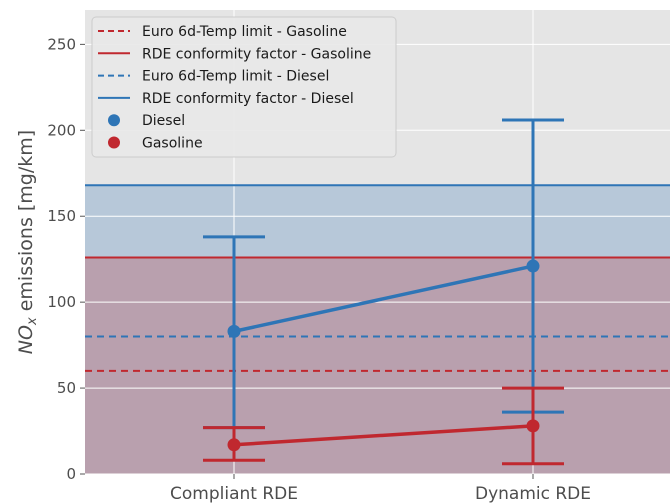 The width and height of the screenshot is (670, 504). What do you see at coordinates (234, 494) in the screenshot?
I see `x-tick-label: Compliant RDE` at bounding box center [234, 494].